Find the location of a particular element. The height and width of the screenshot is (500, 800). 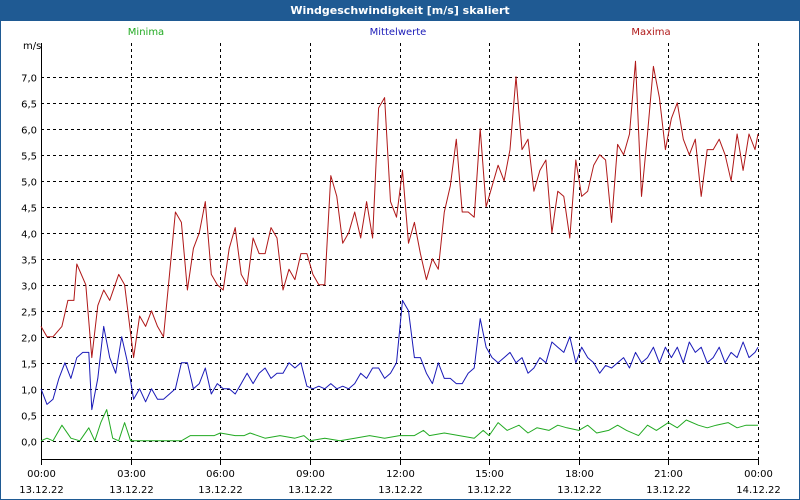

chart-title: Windgeschwindigkeit [m/s] skaliert is located at coordinates (400, 11).